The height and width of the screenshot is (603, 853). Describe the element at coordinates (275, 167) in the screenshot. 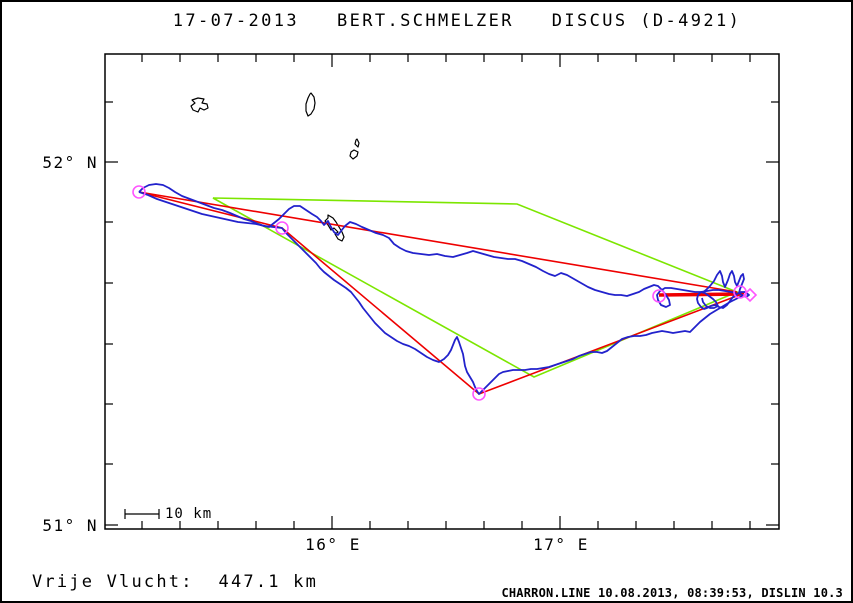

I see `map-features` at that location.